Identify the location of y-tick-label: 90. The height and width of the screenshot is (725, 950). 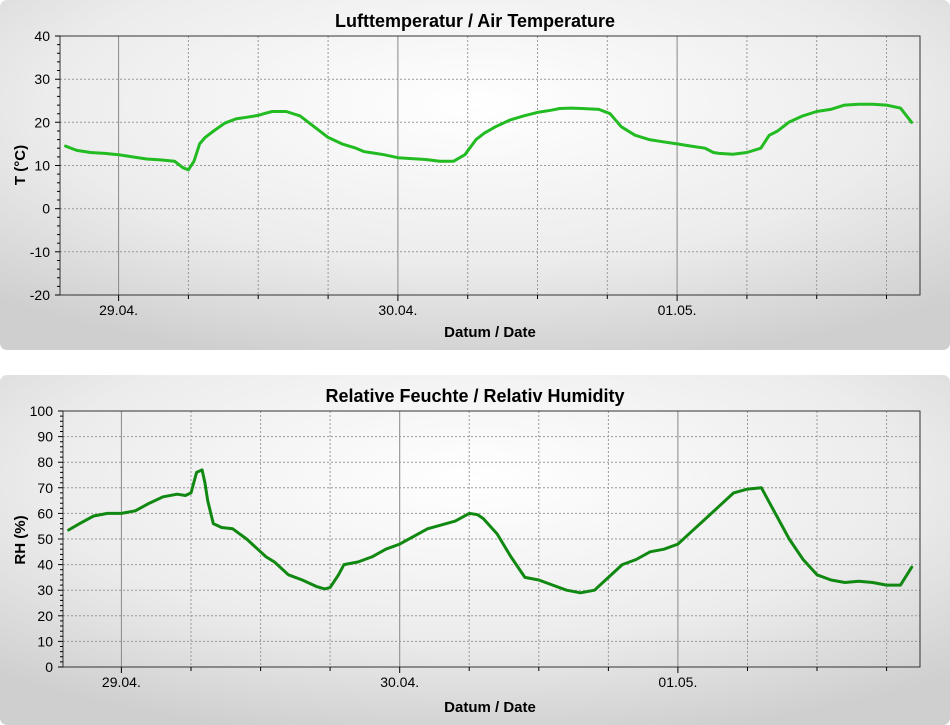
(45, 437).